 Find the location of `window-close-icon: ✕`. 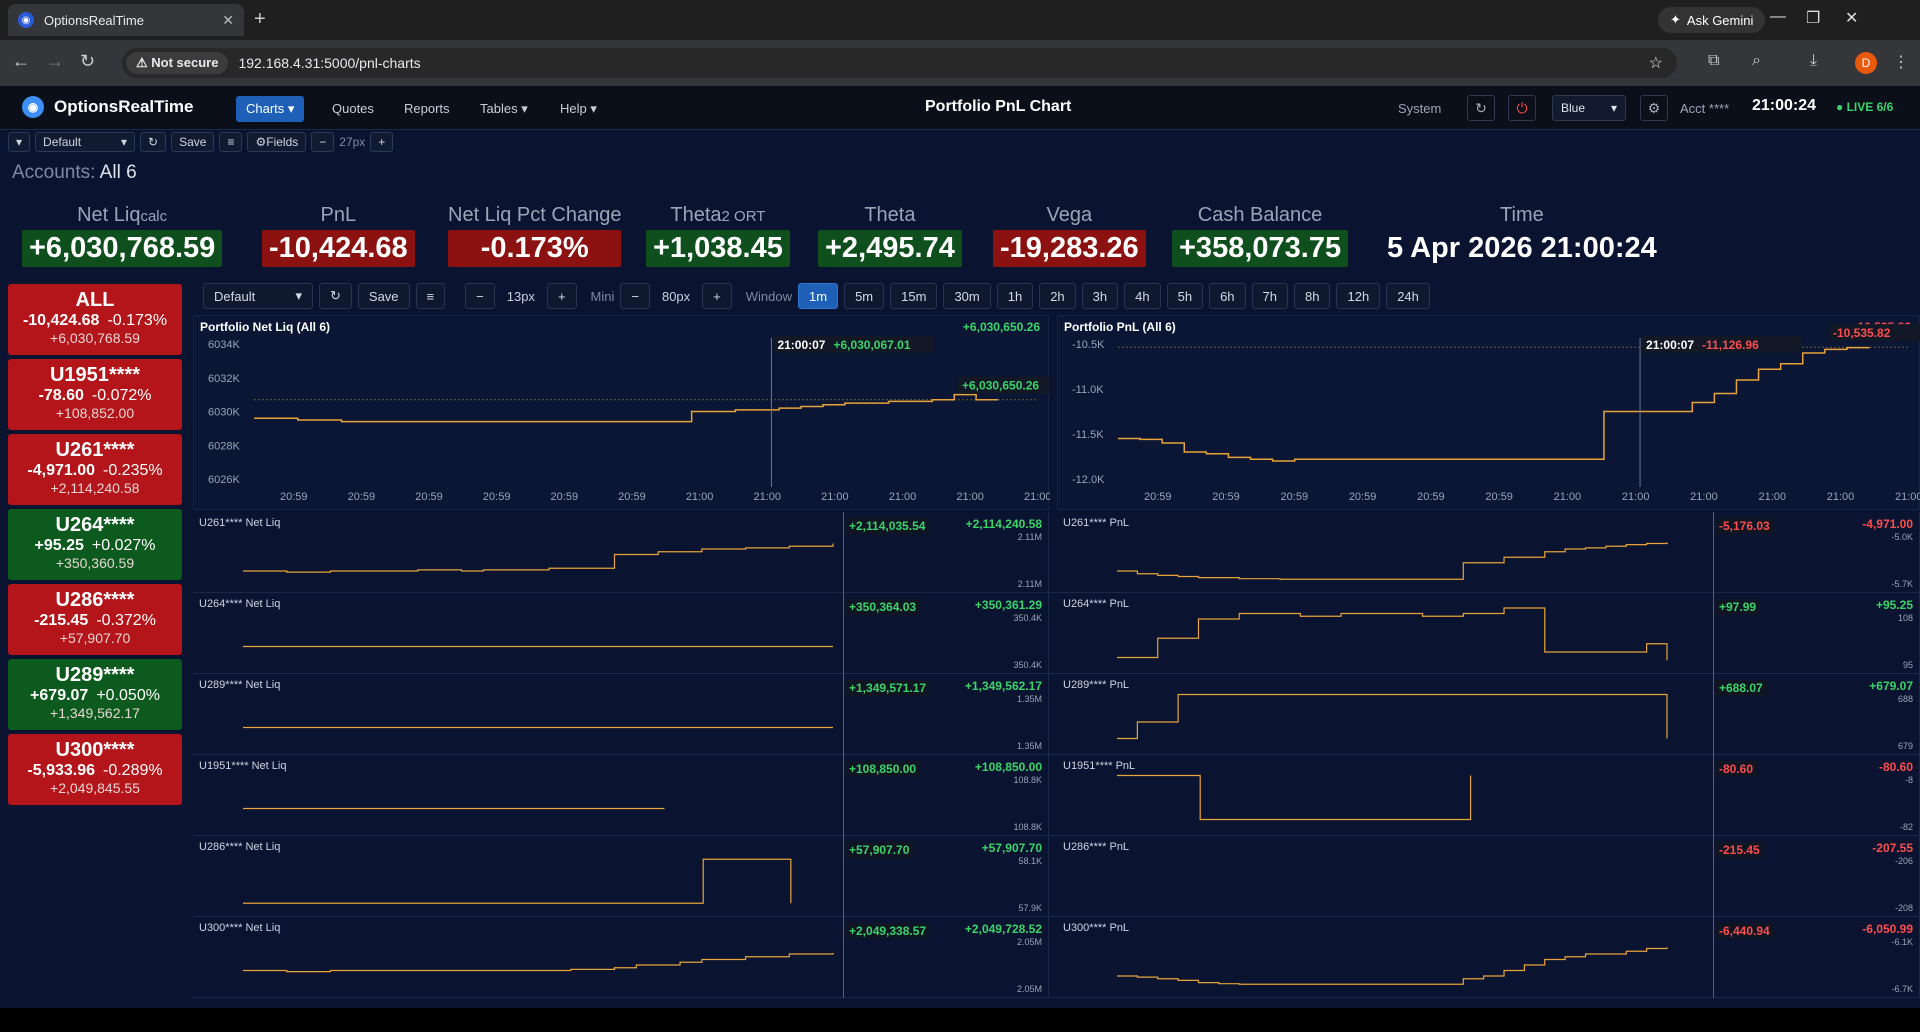

window-close-icon: ✕ is located at coordinates (1852, 18).